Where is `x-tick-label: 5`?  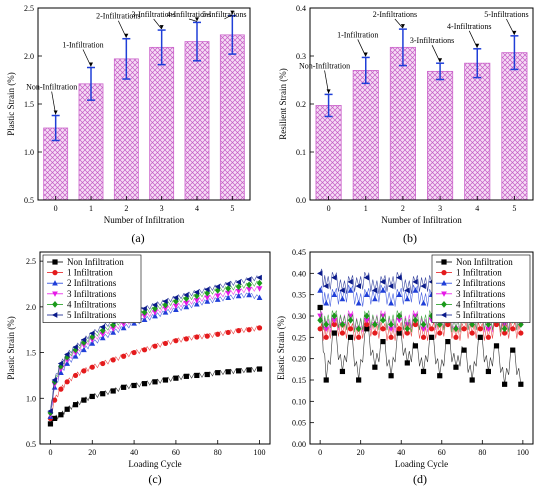
x-tick-label: 5 is located at coordinates (514, 208).